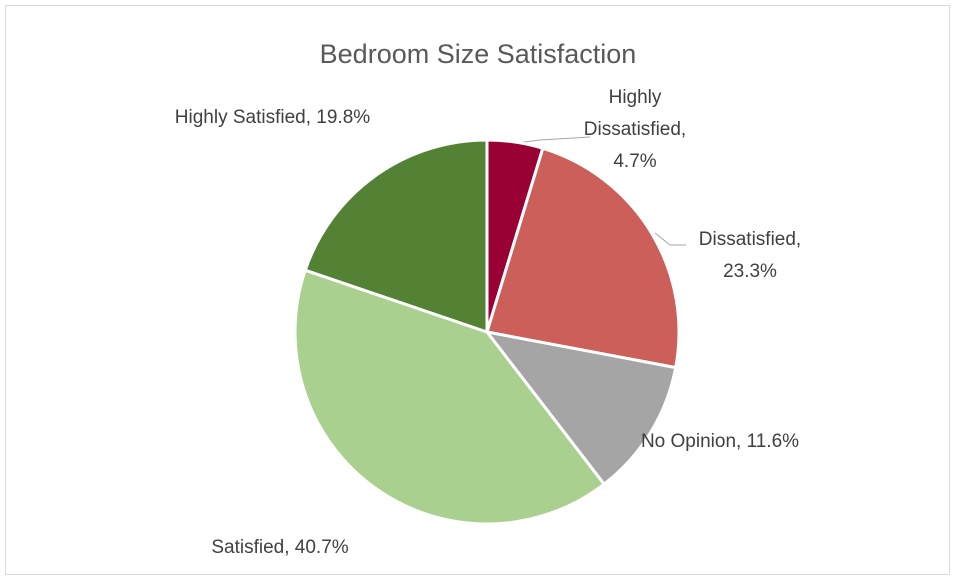 The image size is (956, 580). Describe the element at coordinates (478, 54) in the screenshot. I see `chart-title: Bedroom Size Satisfaction` at that location.